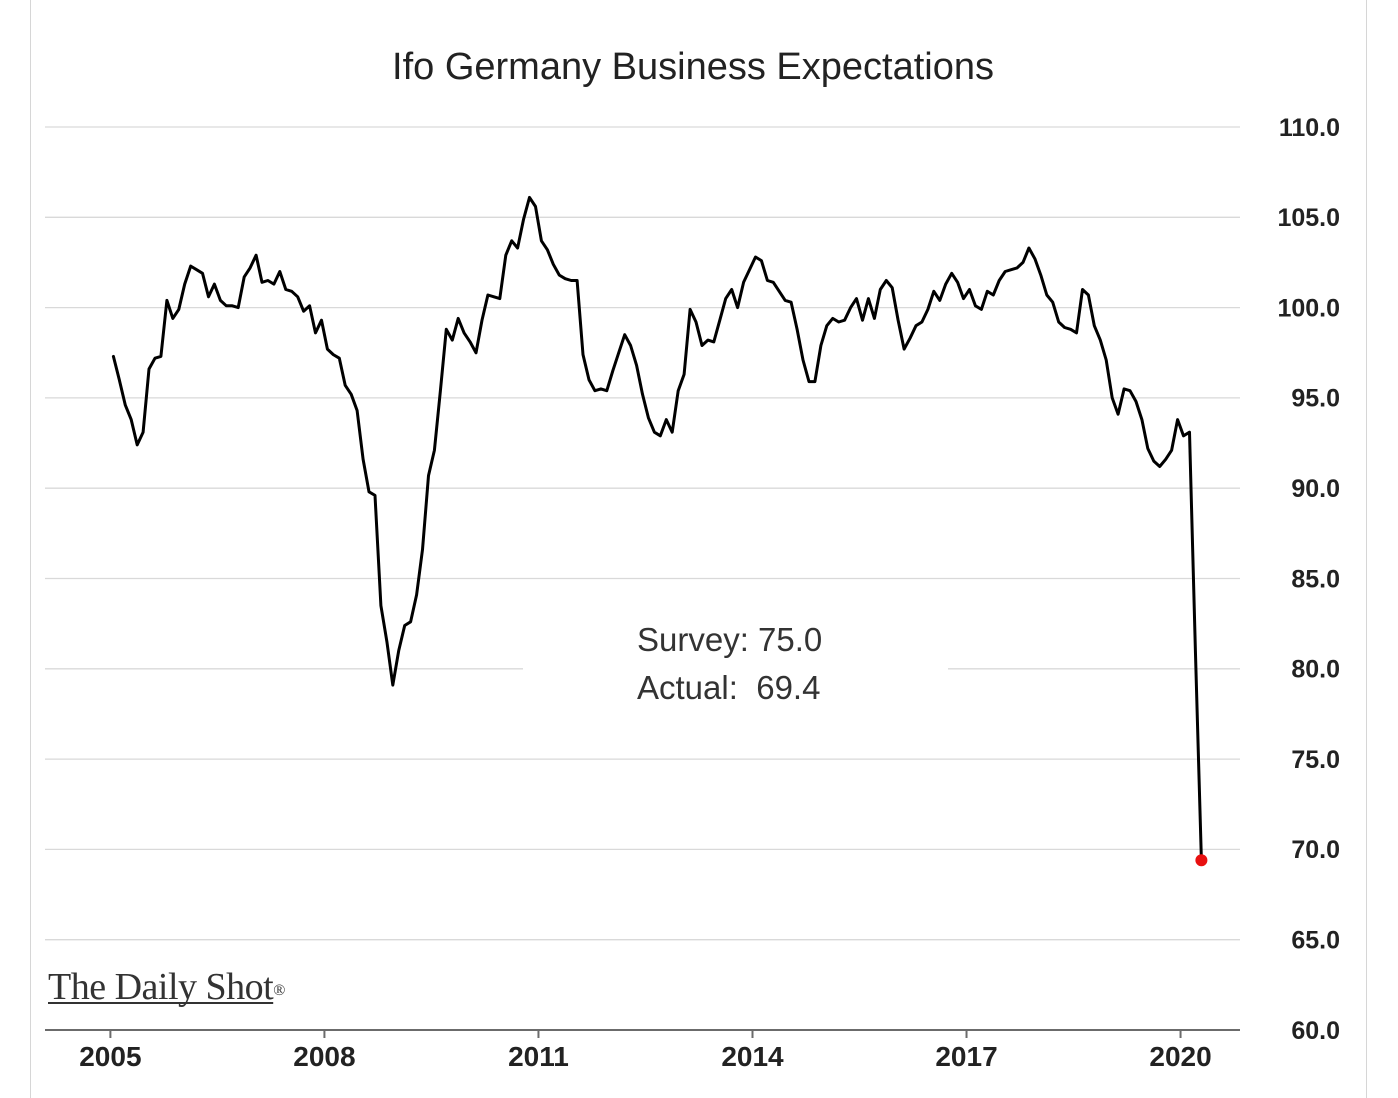  I want to click on x-tick-label: 2014, so click(752, 1056).